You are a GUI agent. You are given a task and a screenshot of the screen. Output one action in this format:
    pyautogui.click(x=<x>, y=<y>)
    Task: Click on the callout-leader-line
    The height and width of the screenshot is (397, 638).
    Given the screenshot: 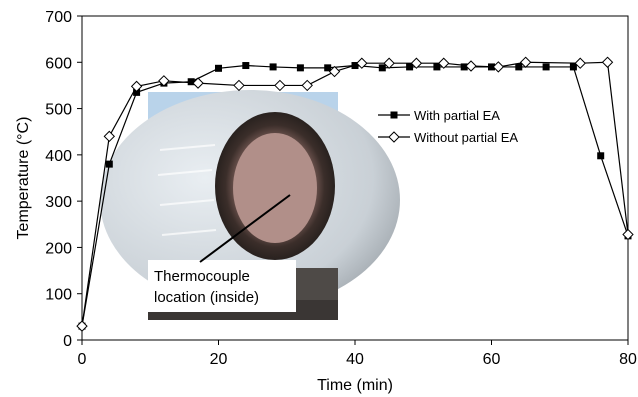 What is the action you would take?
    pyautogui.click(x=245, y=228)
    